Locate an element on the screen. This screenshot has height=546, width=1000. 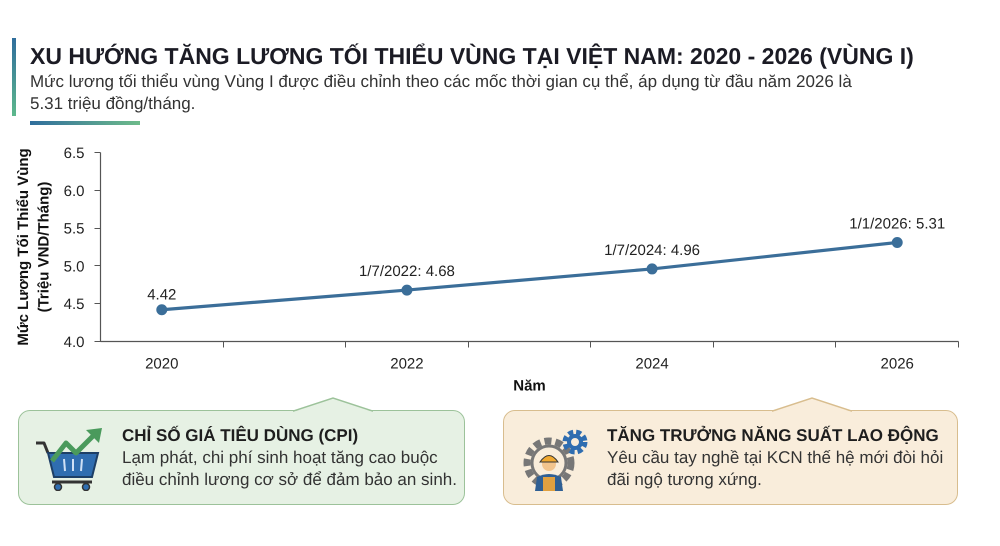
y-tick-label: 4.0 is located at coordinates (74, 342).